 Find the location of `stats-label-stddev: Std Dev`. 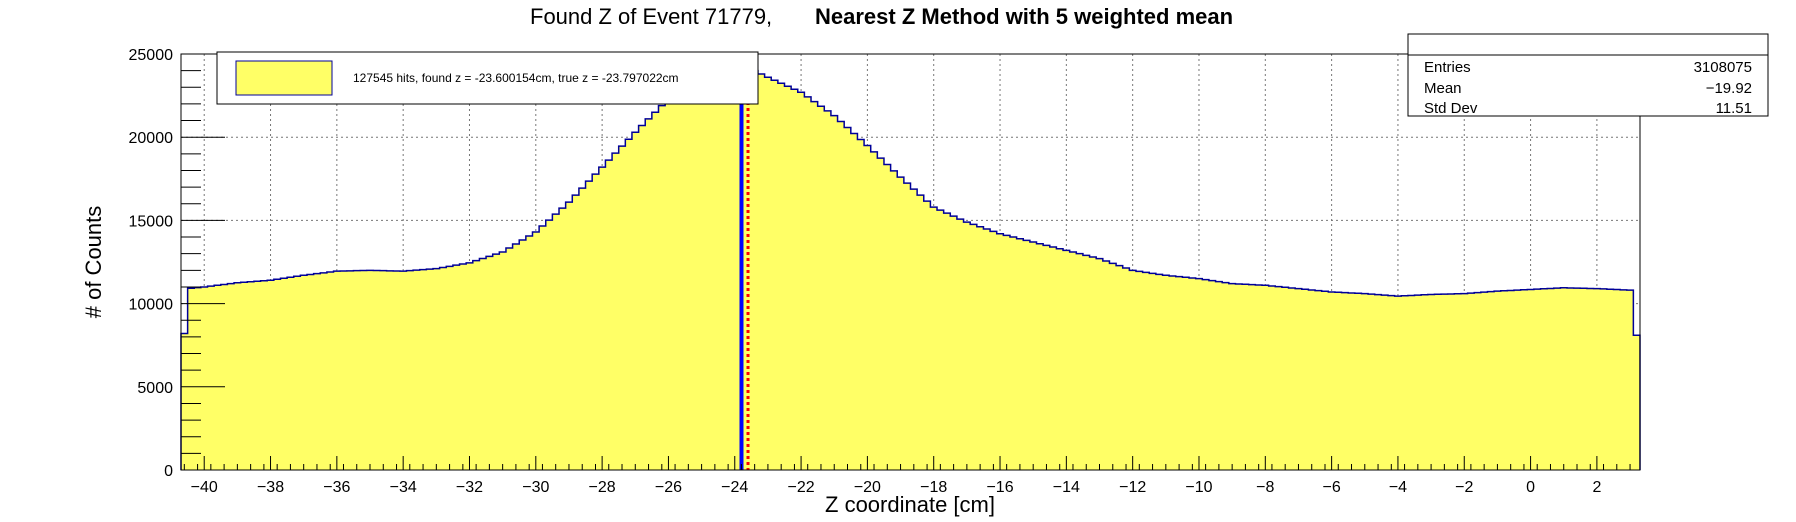

stats-label-stddev: Std Dev is located at coordinates (1451, 108).